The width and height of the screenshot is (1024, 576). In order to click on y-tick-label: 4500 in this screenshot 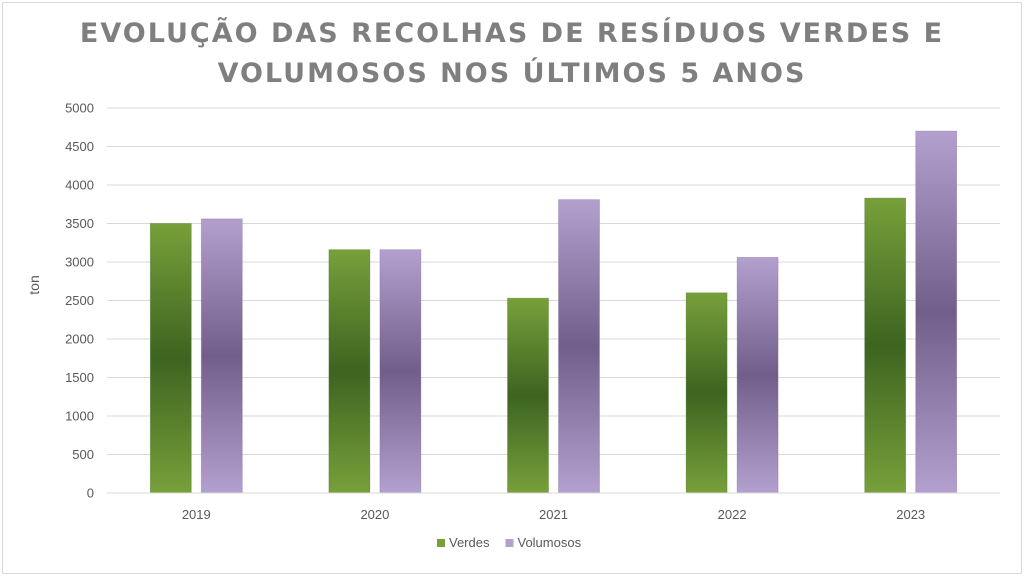, I will do `click(79, 146)`.